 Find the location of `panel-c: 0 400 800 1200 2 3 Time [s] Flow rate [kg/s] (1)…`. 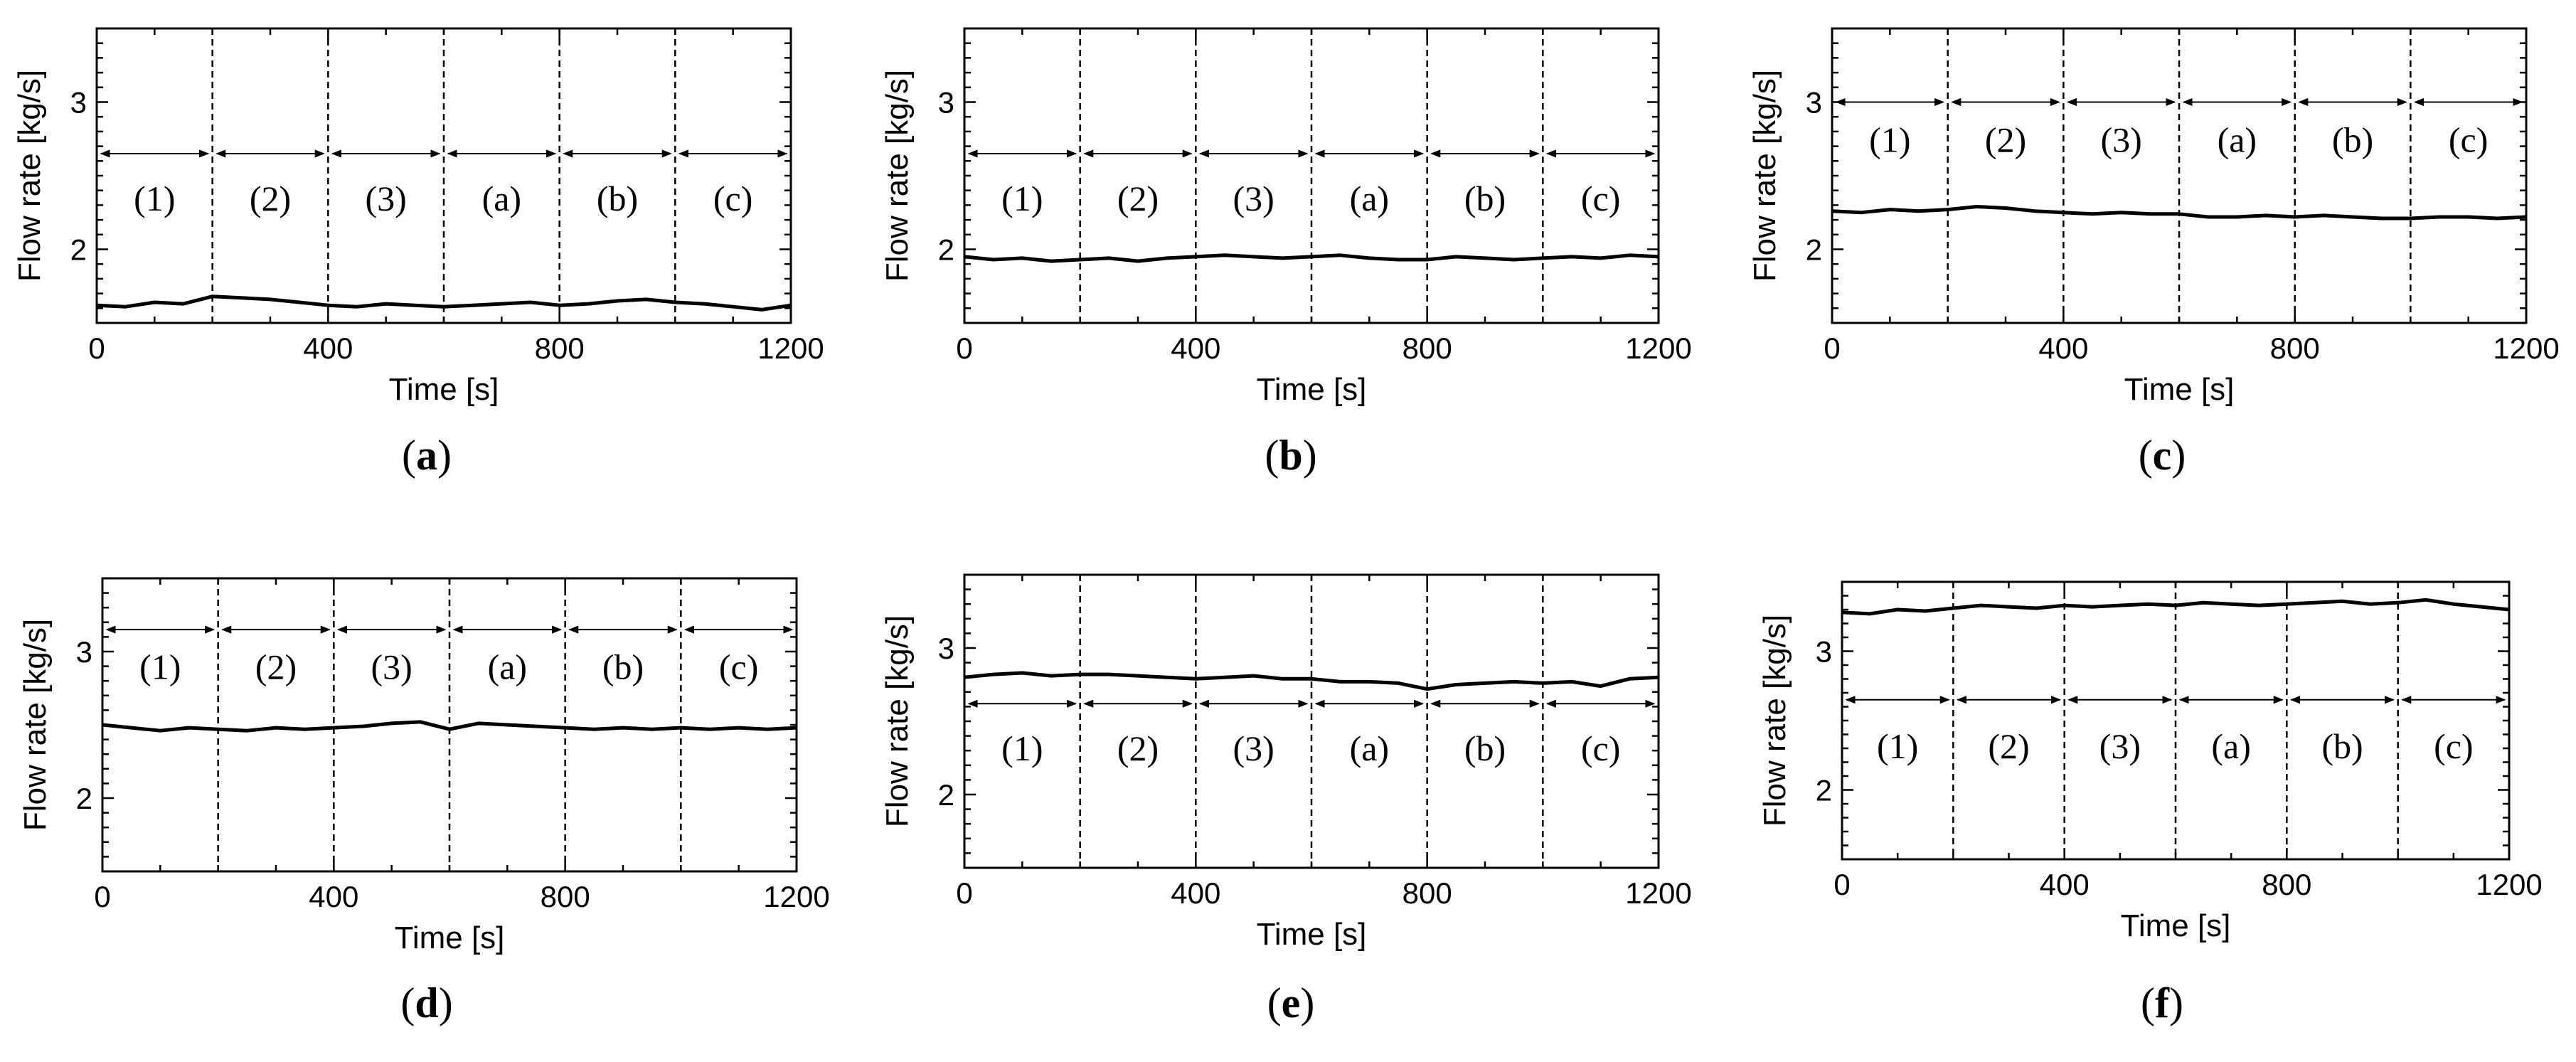

panel-c: 0 400 800 1200 2 3 Time [s] Flow rate [kg/s] (1)… is located at coordinates (2153, 253).